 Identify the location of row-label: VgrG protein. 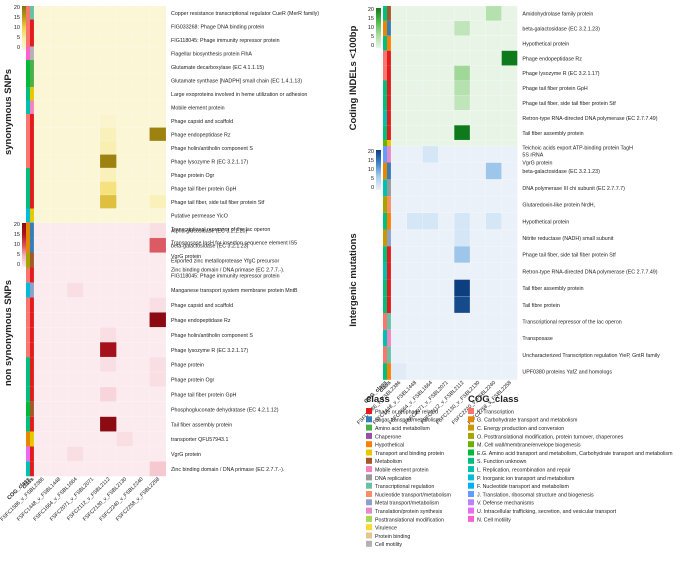
(186, 455).